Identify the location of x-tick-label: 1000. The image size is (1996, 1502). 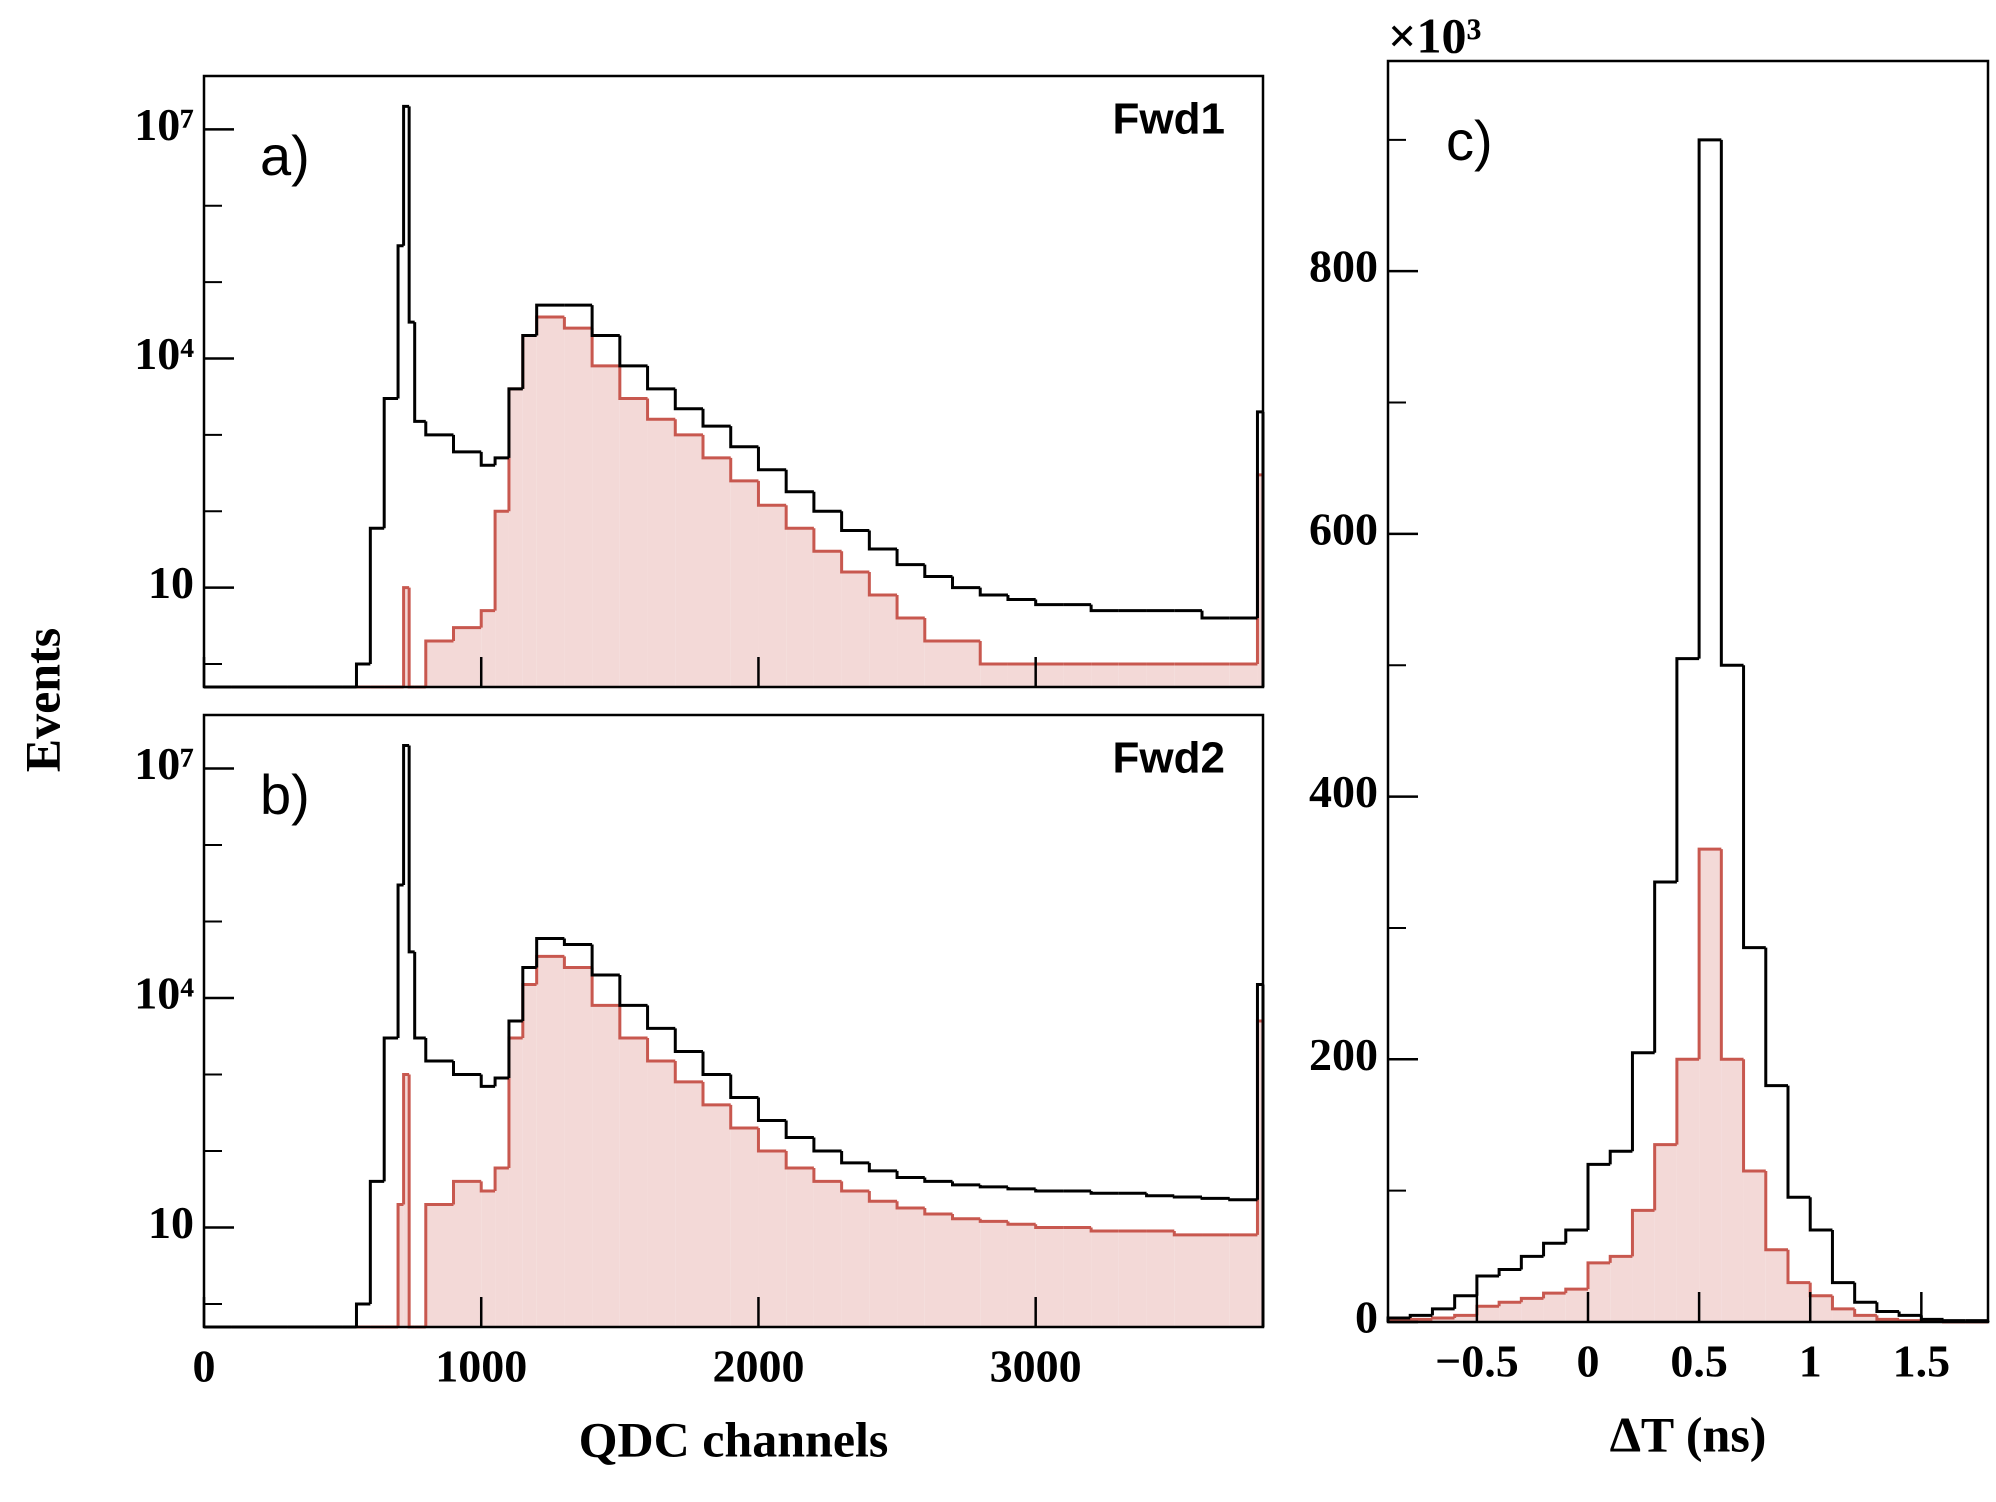
(481, 1366).